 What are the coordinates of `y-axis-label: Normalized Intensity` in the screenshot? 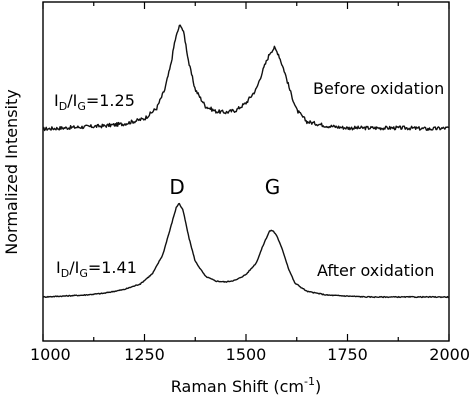 It's located at (11, 171).